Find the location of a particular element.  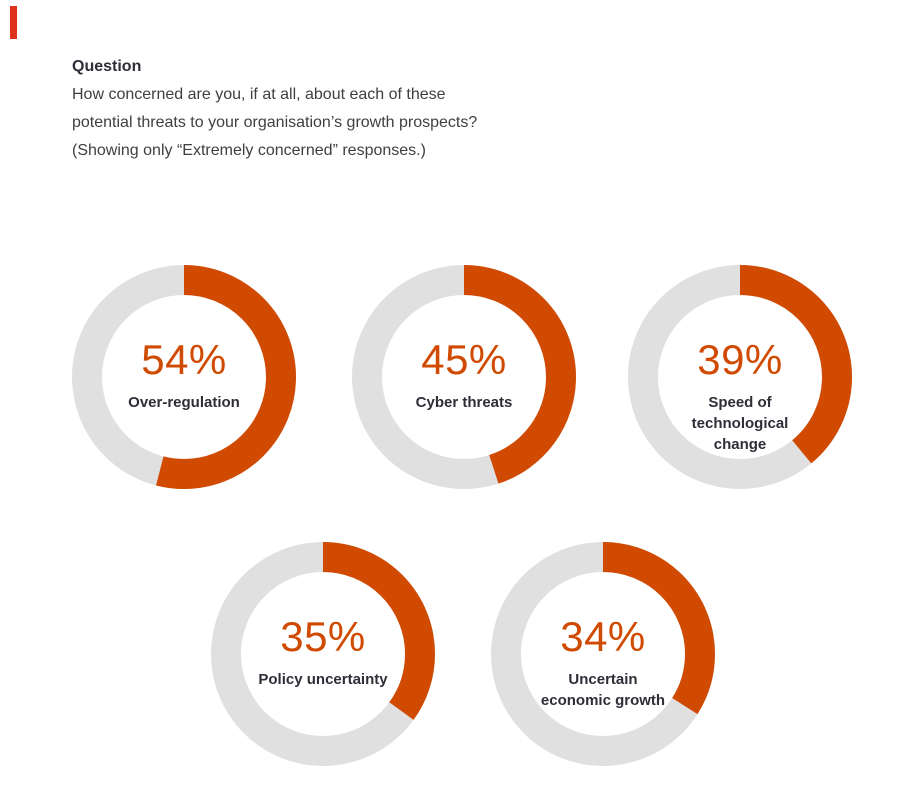

donut-label: Policy uncertainty is located at coordinates (323, 679).